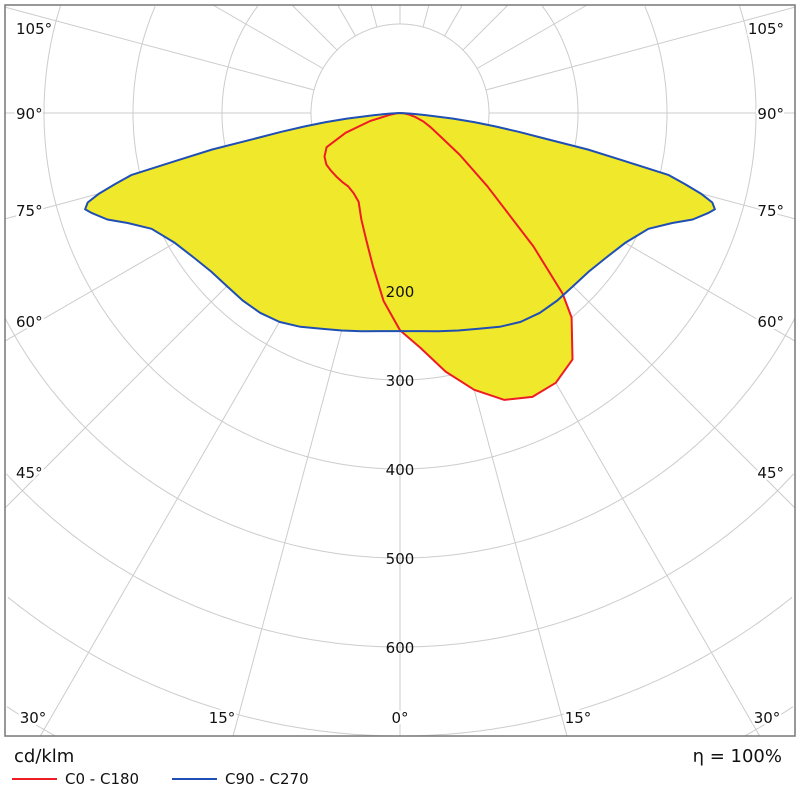 Image resolution: width=800 pixels, height=800 pixels. Describe the element at coordinates (34, 779) in the screenshot. I see `legend-swatch-red` at that location.